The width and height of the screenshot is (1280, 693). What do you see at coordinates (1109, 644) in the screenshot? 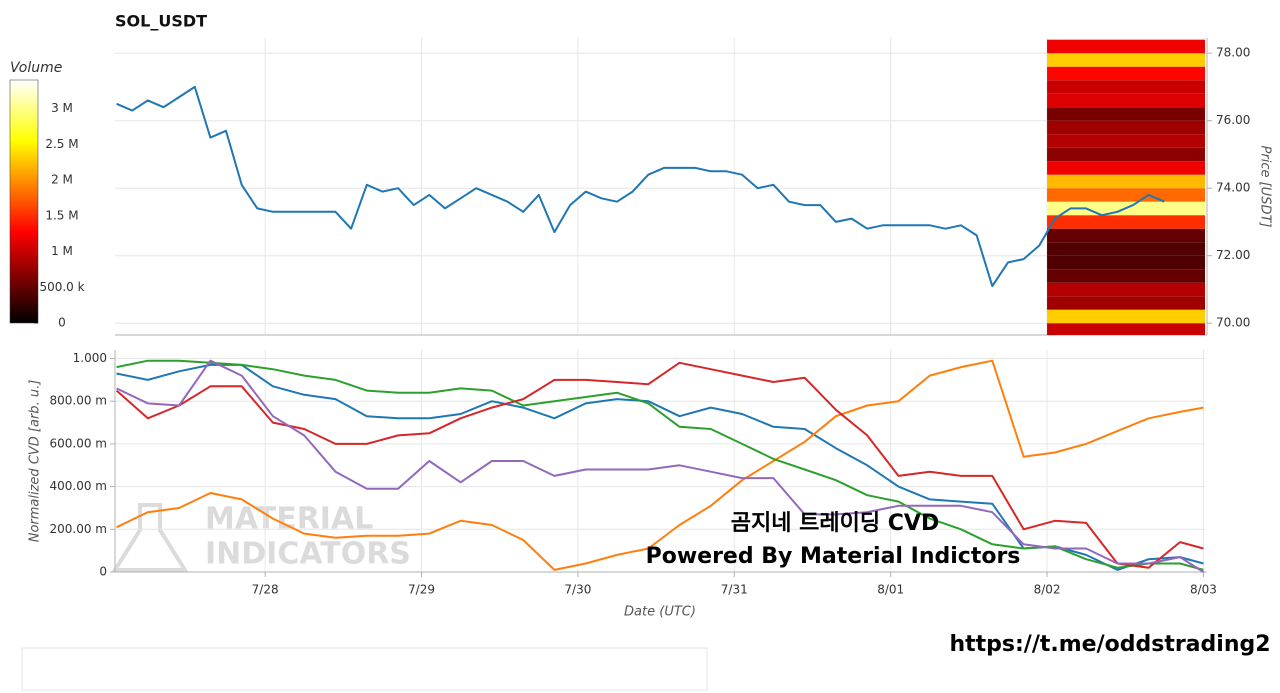
I see `url: https://t.me/oddstrading2` at bounding box center [1109, 644].